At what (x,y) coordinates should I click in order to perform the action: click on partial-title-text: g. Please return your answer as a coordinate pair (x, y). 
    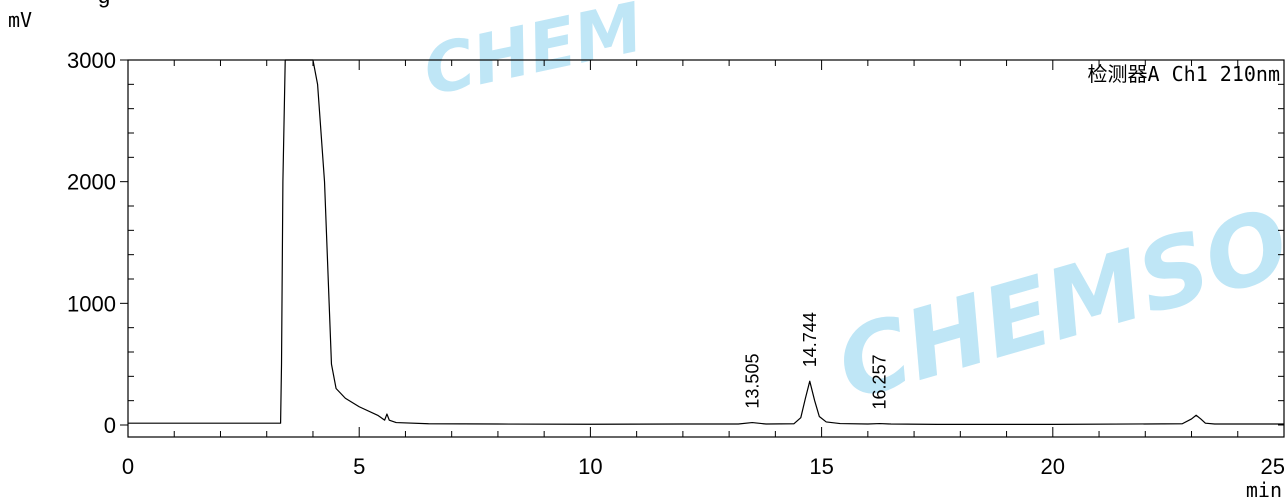
    Looking at the image, I should click on (104, 4).